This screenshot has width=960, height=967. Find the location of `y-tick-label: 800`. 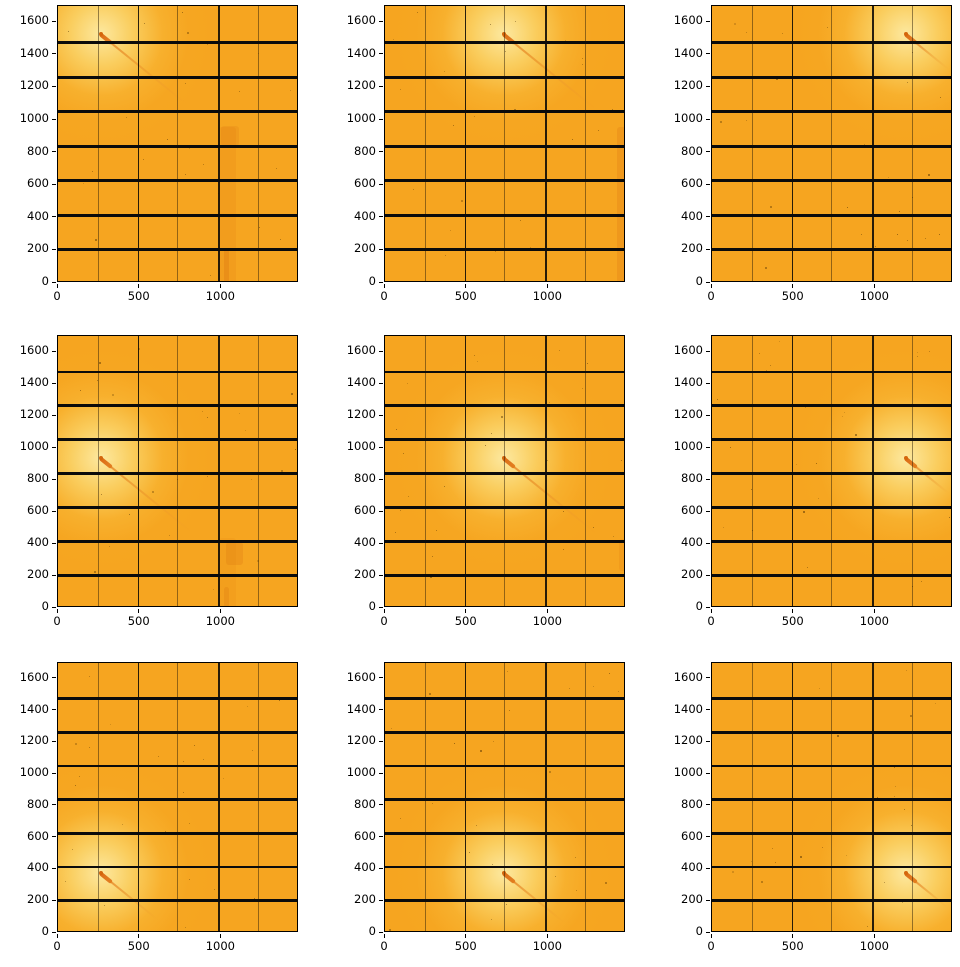

y-tick-label: 800 is located at coordinates (365, 803).